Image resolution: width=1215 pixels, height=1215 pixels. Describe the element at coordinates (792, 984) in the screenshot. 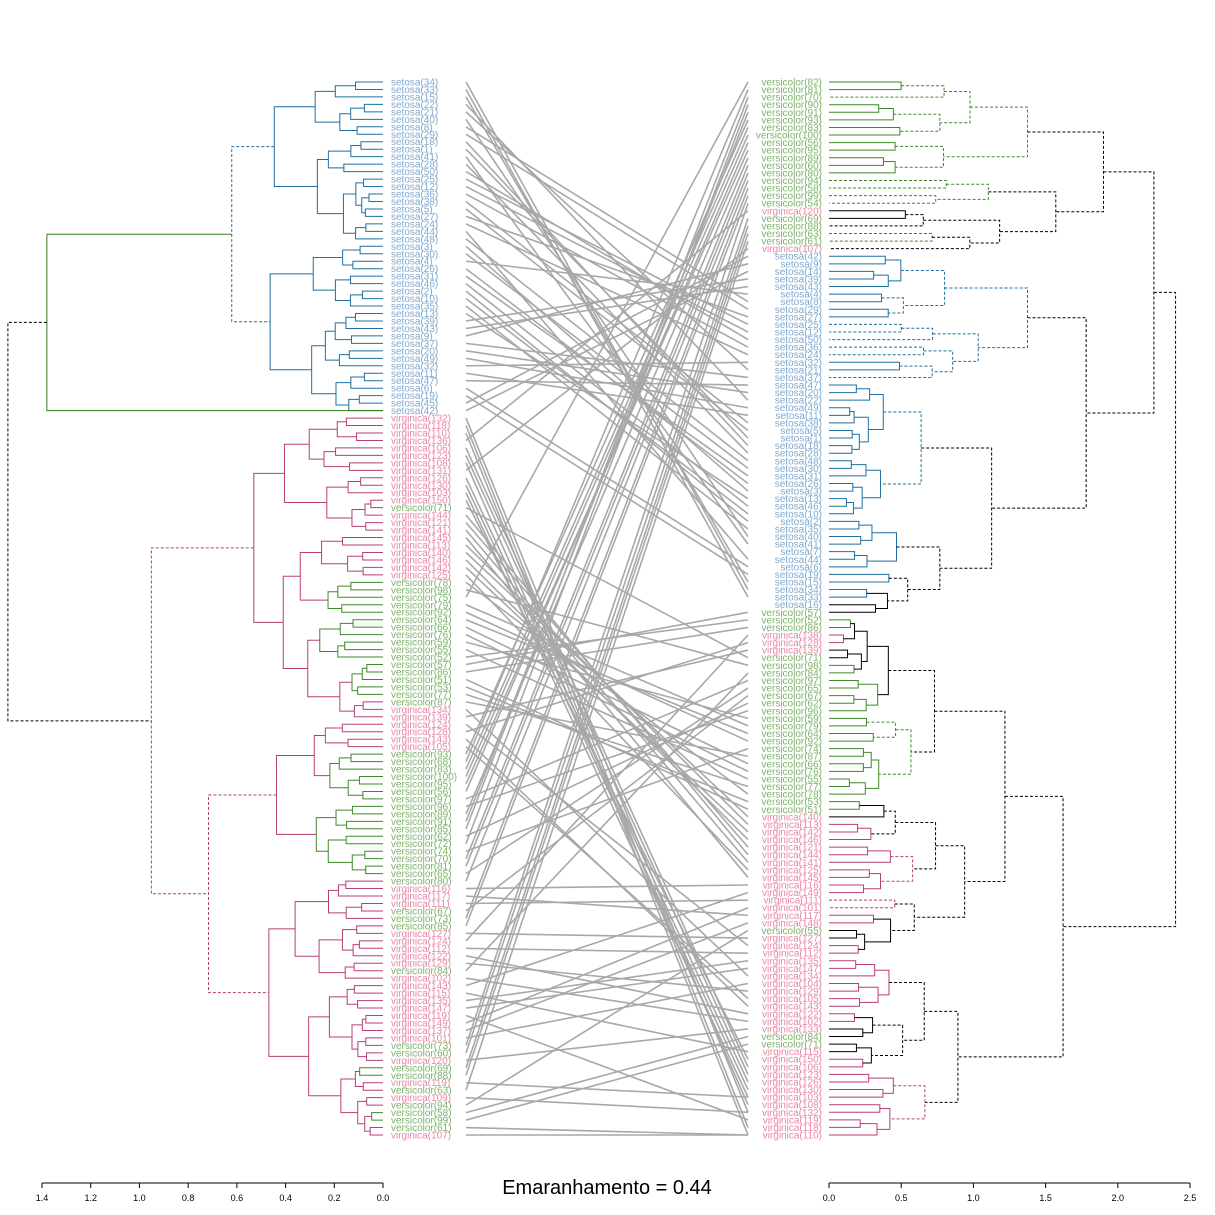

I see `right-leaf-label: virginica(104)` at that location.